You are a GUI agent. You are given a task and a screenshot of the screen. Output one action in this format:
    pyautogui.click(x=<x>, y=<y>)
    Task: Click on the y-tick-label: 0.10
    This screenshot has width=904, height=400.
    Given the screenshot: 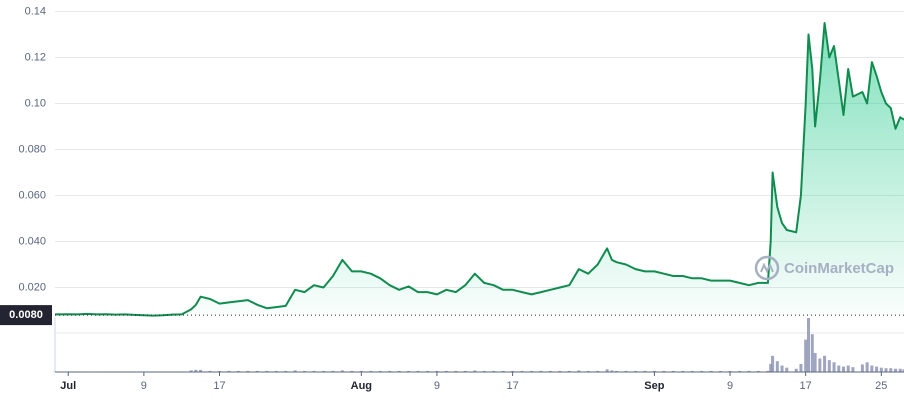 What is the action you would take?
    pyautogui.click(x=35, y=103)
    